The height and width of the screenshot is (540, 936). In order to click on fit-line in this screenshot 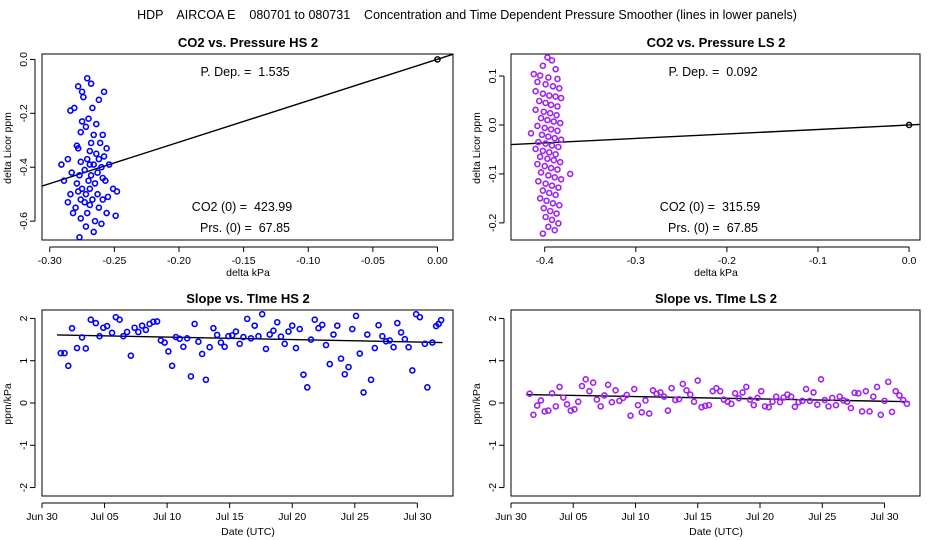, I will do `click(247, 120)`.